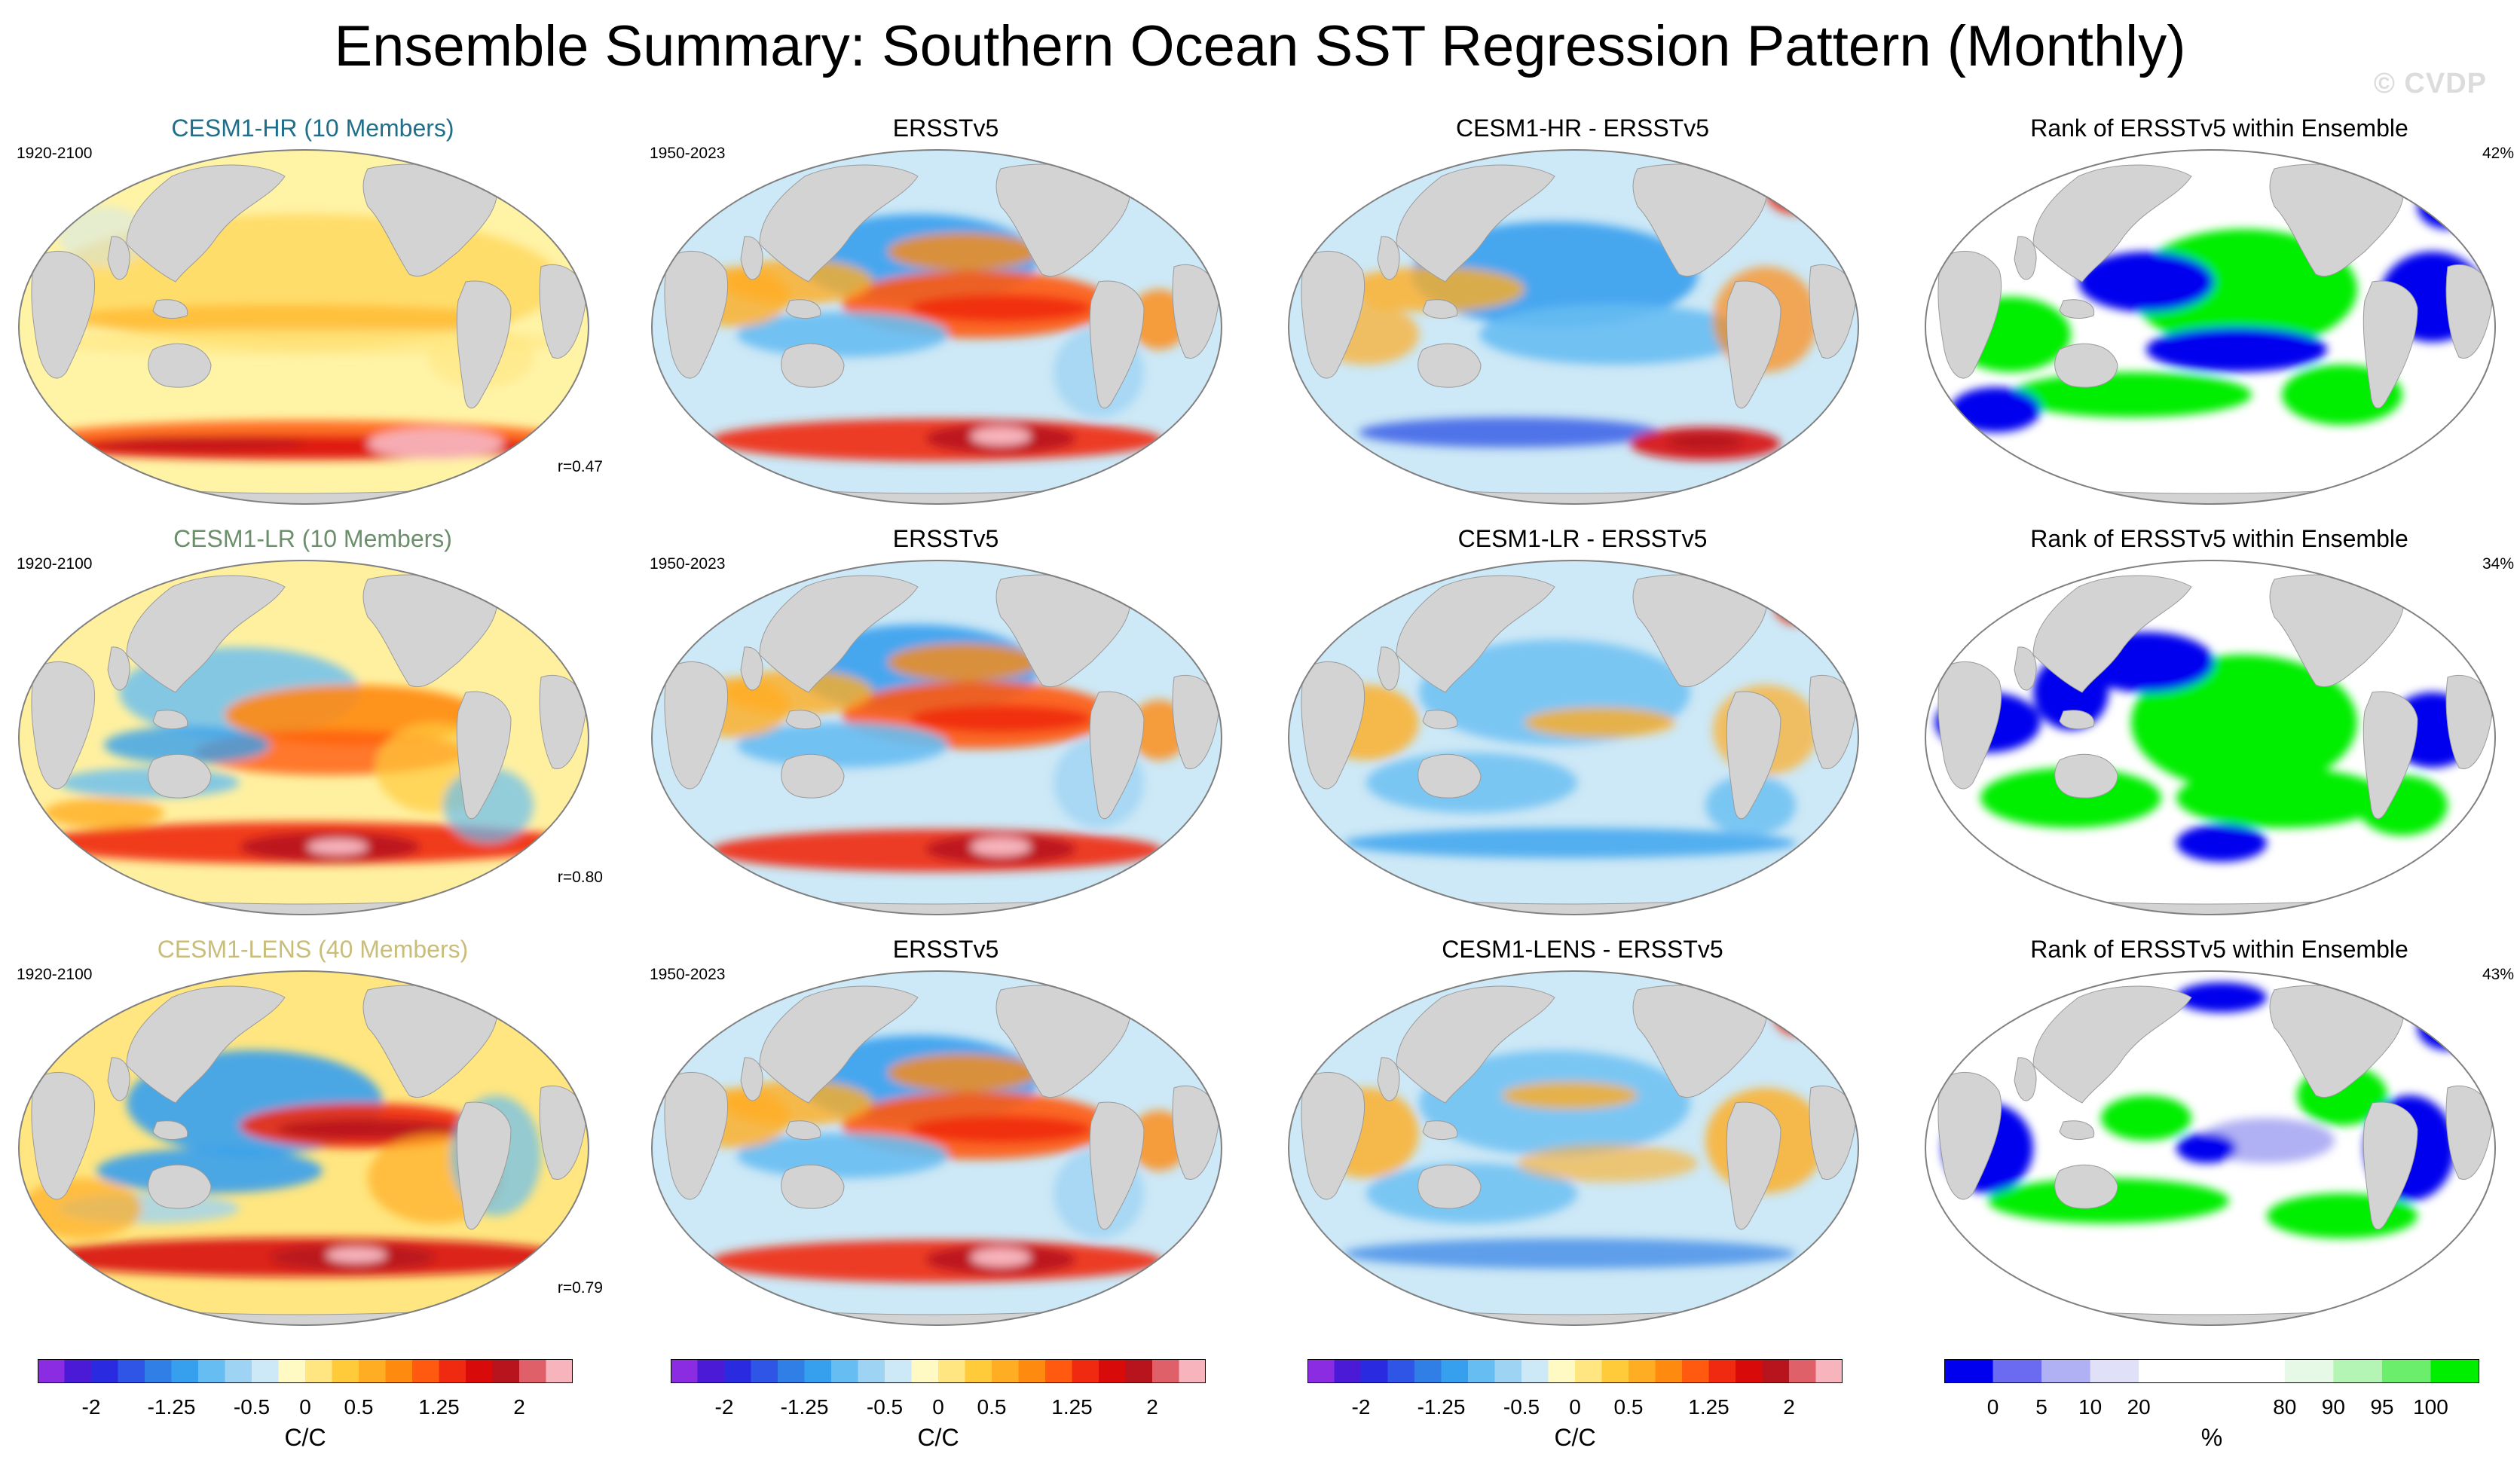  I want to click on colorbar-tick-label: 0.5, so click(1628, 1407).